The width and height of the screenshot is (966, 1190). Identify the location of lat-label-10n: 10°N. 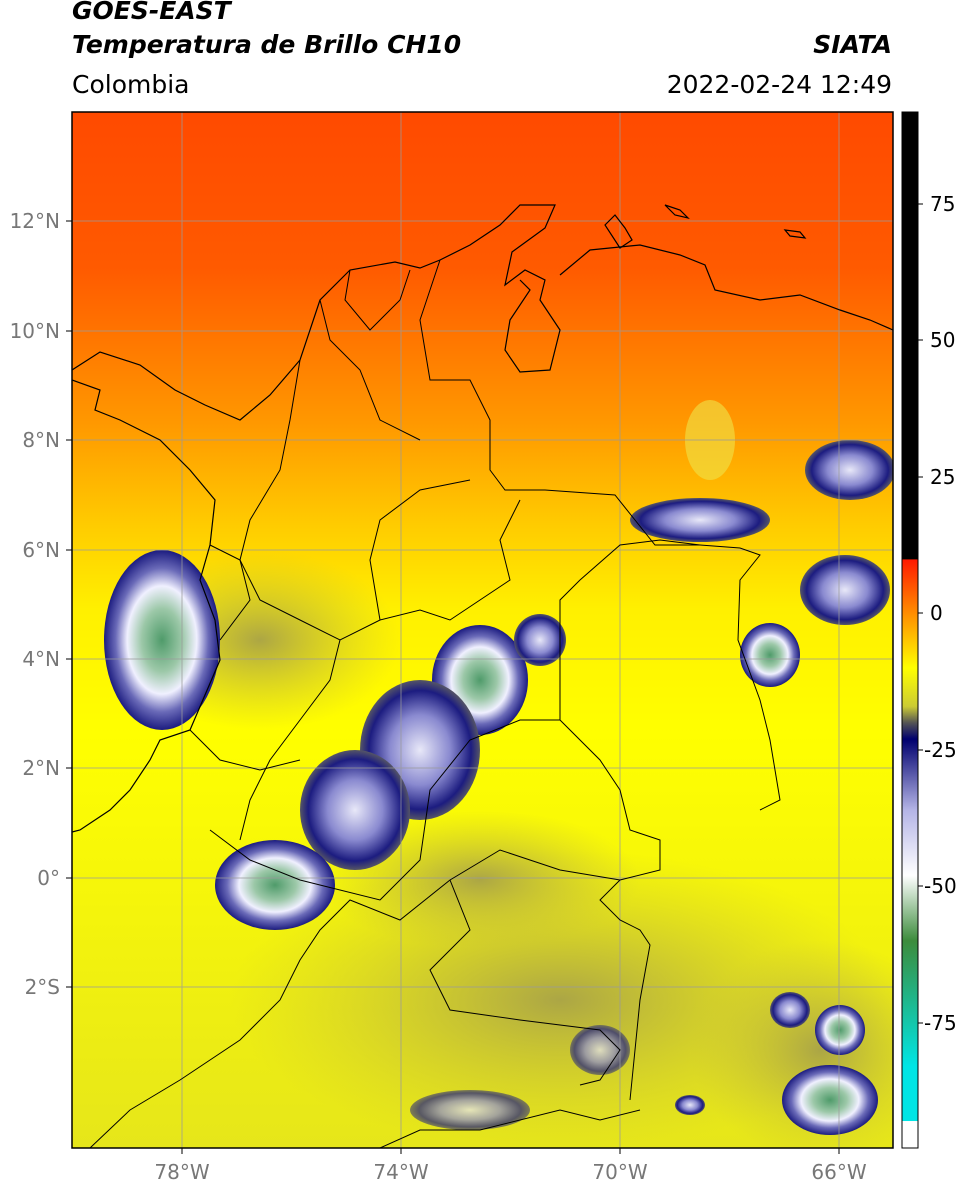
(34, 331).